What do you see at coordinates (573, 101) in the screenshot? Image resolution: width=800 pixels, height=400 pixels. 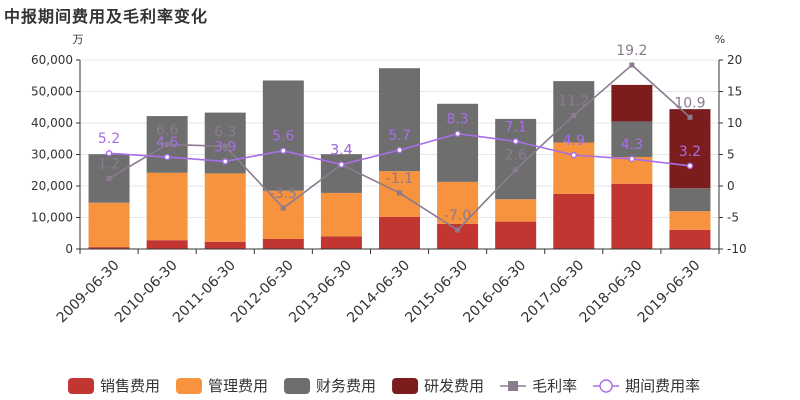 I see `data-label-毛利率: 11.2` at bounding box center [573, 101].